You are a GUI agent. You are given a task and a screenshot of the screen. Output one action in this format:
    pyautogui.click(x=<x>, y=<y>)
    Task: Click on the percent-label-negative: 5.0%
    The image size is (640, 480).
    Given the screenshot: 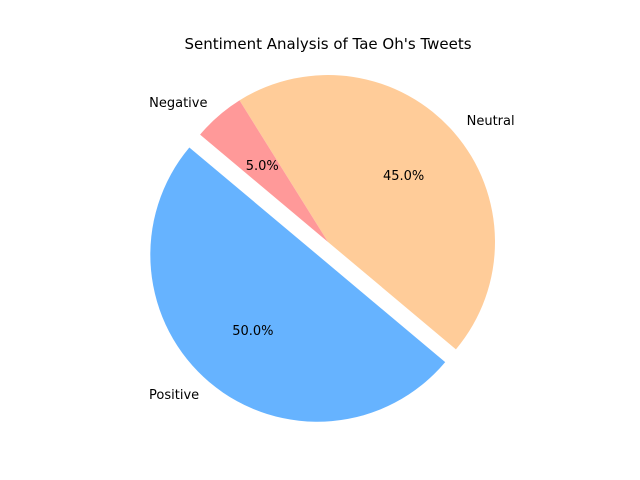 What is the action you would take?
    pyautogui.click(x=262, y=166)
    